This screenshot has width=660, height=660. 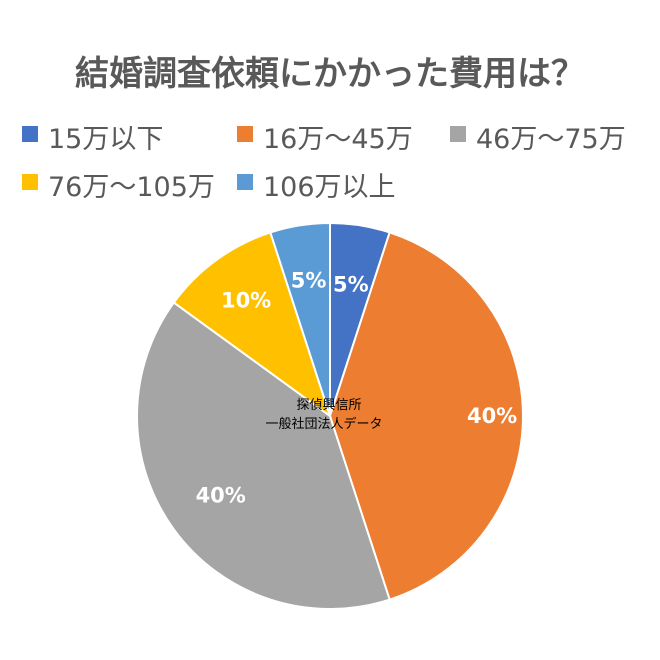 What do you see at coordinates (246, 301) in the screenshot?
I see `slice-percent-label: 10%` at bounding box center [246, 301].